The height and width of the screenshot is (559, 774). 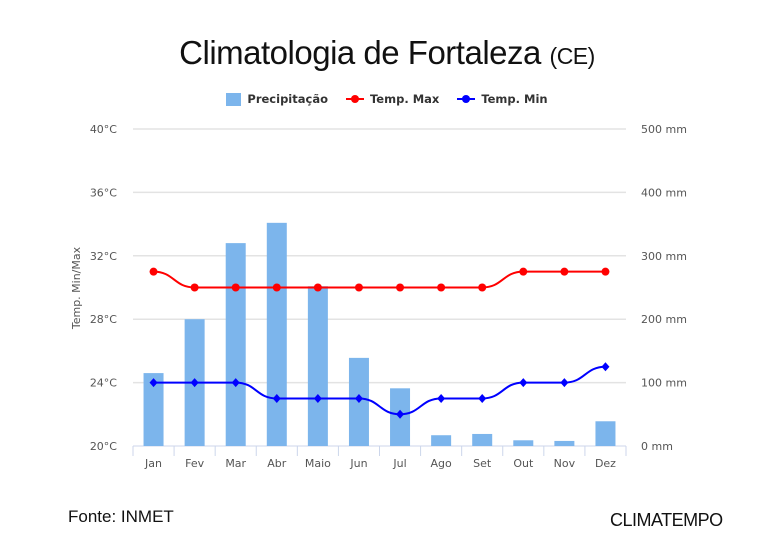 I want to click on legend-item-temp-max: Temp. Max, so click(x=392, y=99).